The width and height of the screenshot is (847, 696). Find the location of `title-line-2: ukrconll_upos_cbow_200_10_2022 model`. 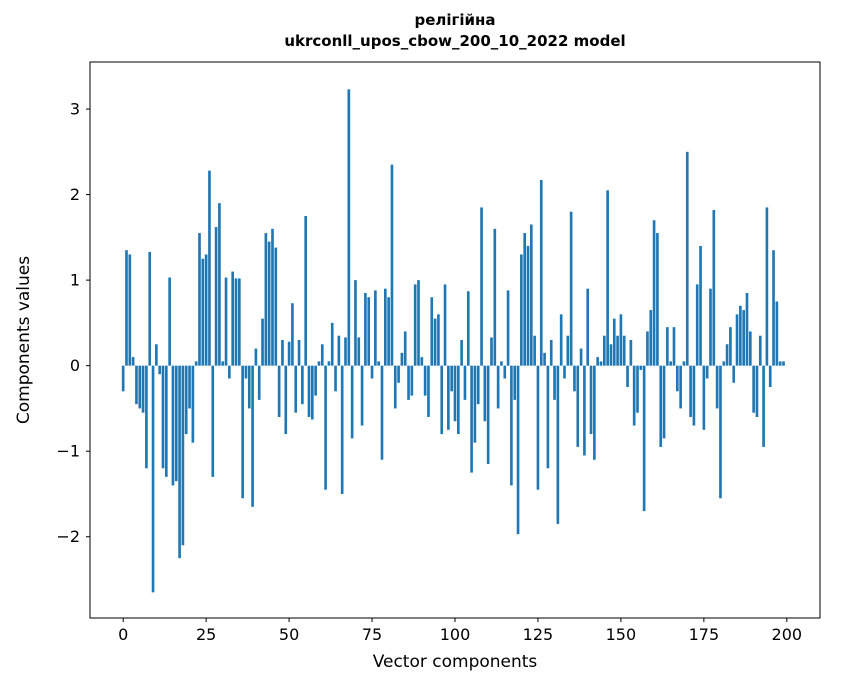

title-line-2: ukrconll_upos_cbow_200_10_2022 model is located at coordinates (455, 41).